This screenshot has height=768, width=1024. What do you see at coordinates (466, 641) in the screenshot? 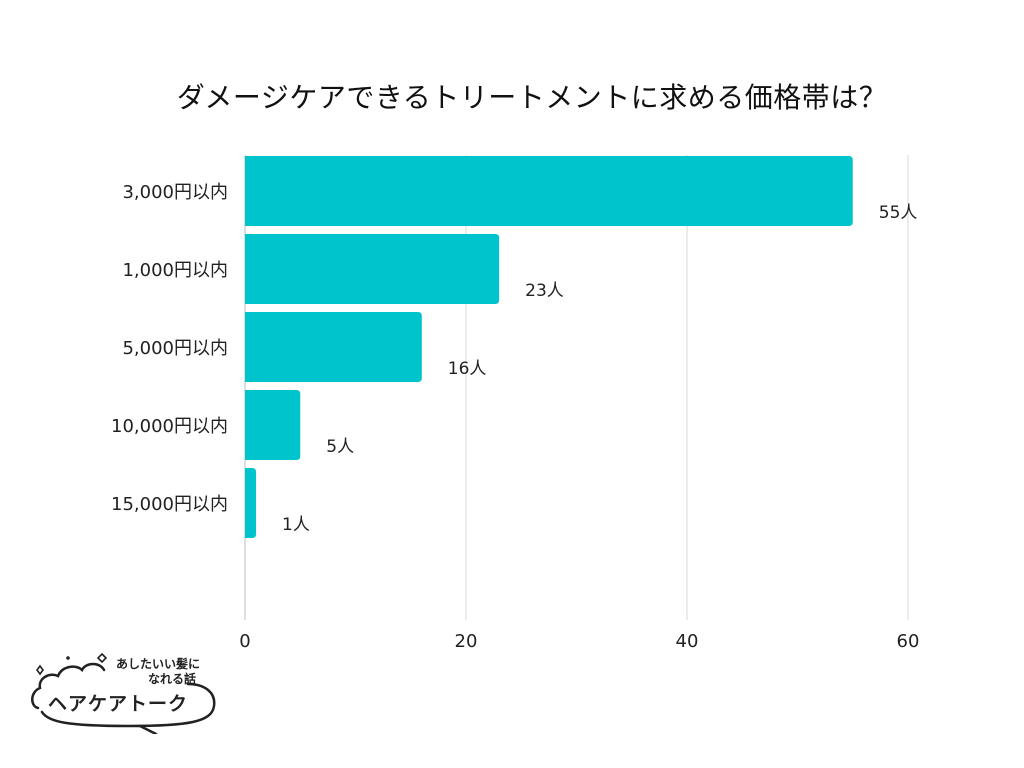
I see `x-tick-label: 20` at bounding box center [466, 641].